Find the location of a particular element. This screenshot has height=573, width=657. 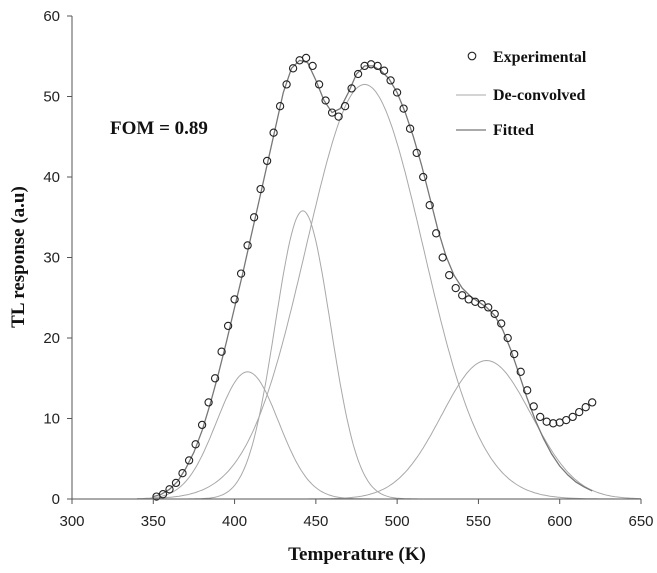

y-axis-ticks: 0 10 20 30 40 50 60 is located at coordinates (57, 258).